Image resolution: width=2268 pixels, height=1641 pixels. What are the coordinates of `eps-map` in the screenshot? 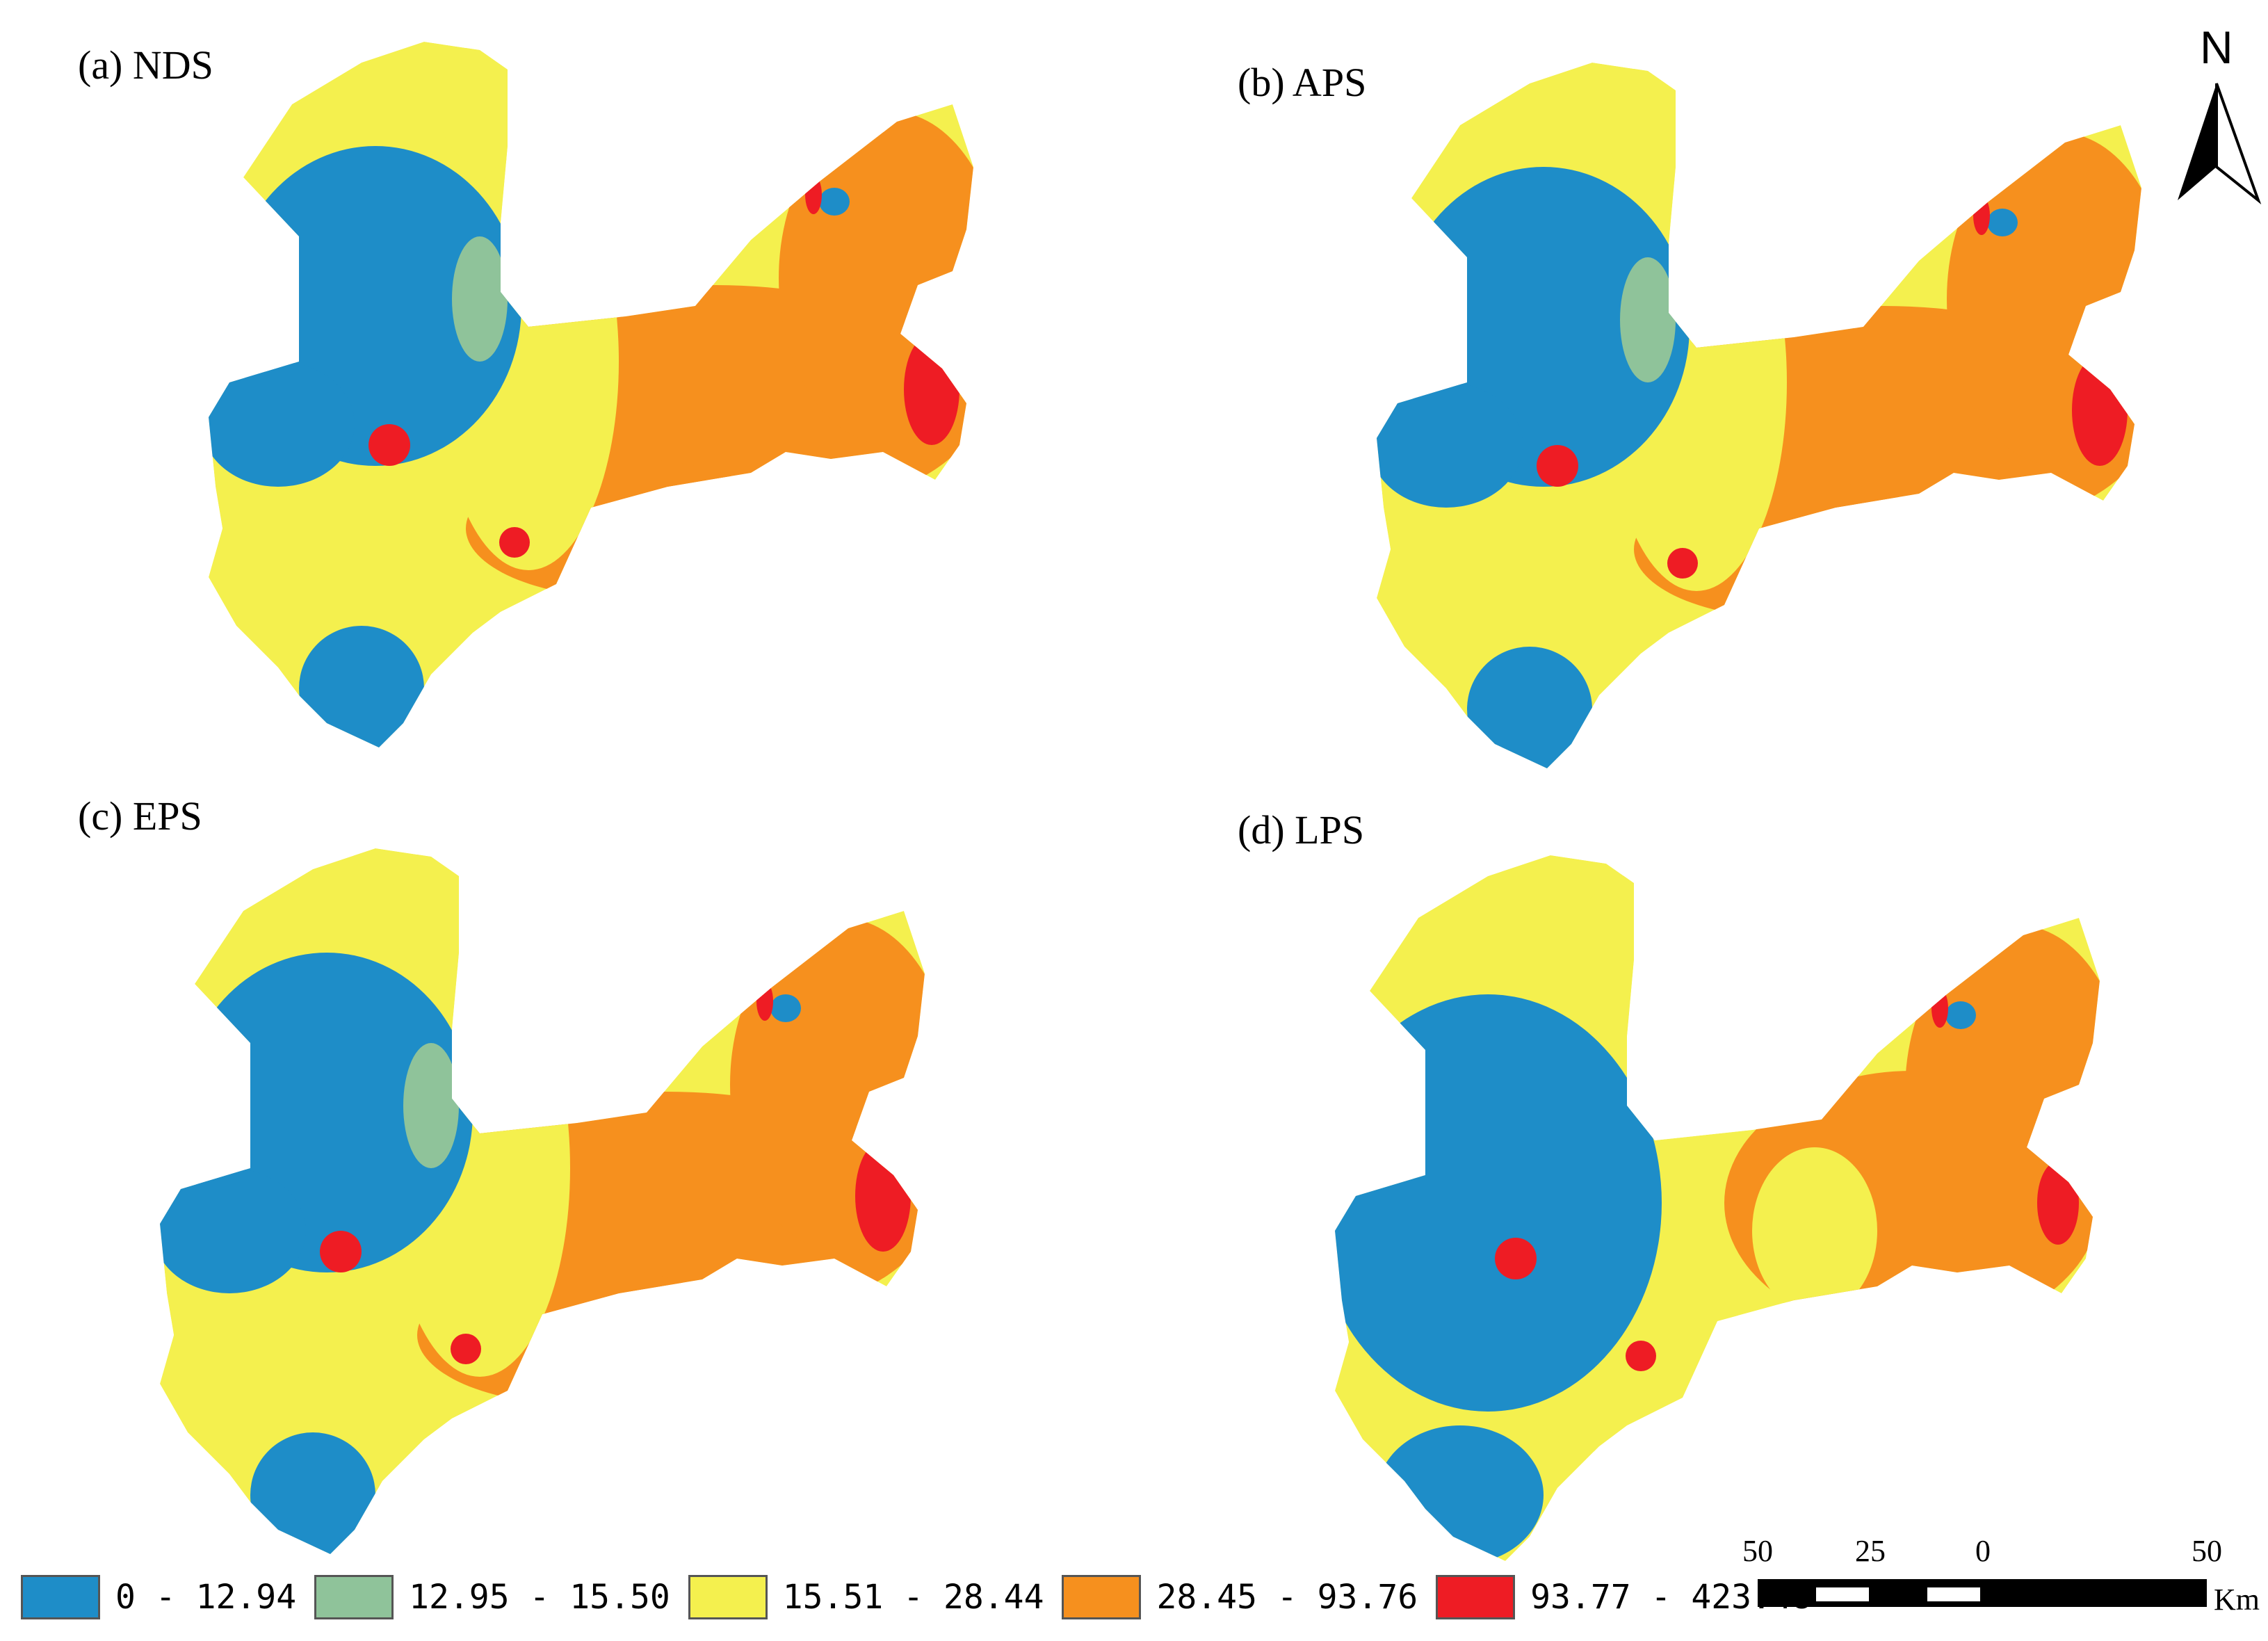 It's located at (542, 1201).